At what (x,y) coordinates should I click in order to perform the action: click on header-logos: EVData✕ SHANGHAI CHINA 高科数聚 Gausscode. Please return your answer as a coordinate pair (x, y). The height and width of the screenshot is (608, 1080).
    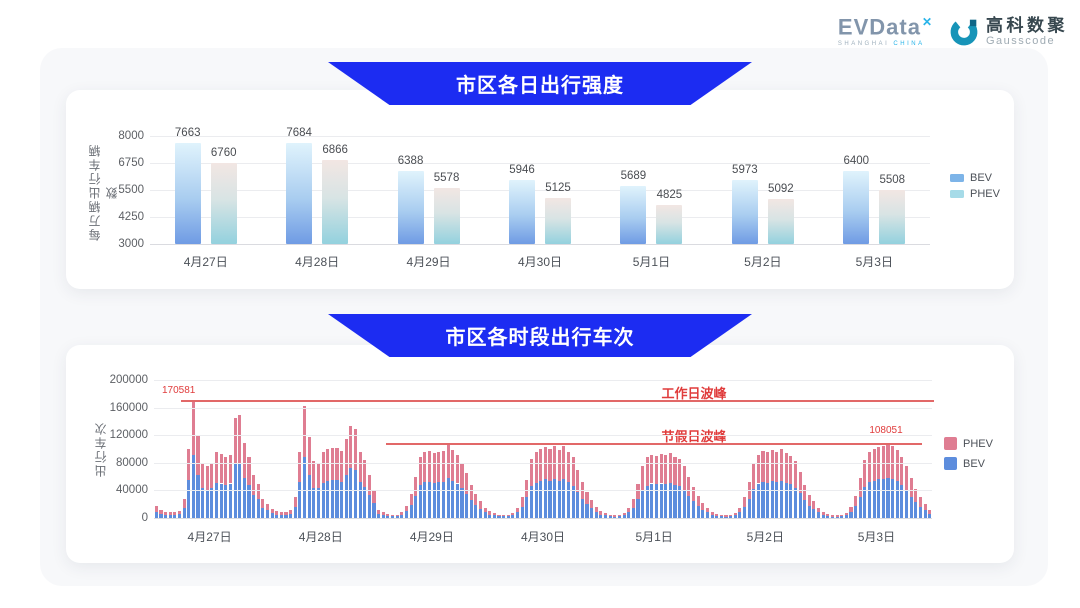
    Looking at the image, I should click on (952, 31).